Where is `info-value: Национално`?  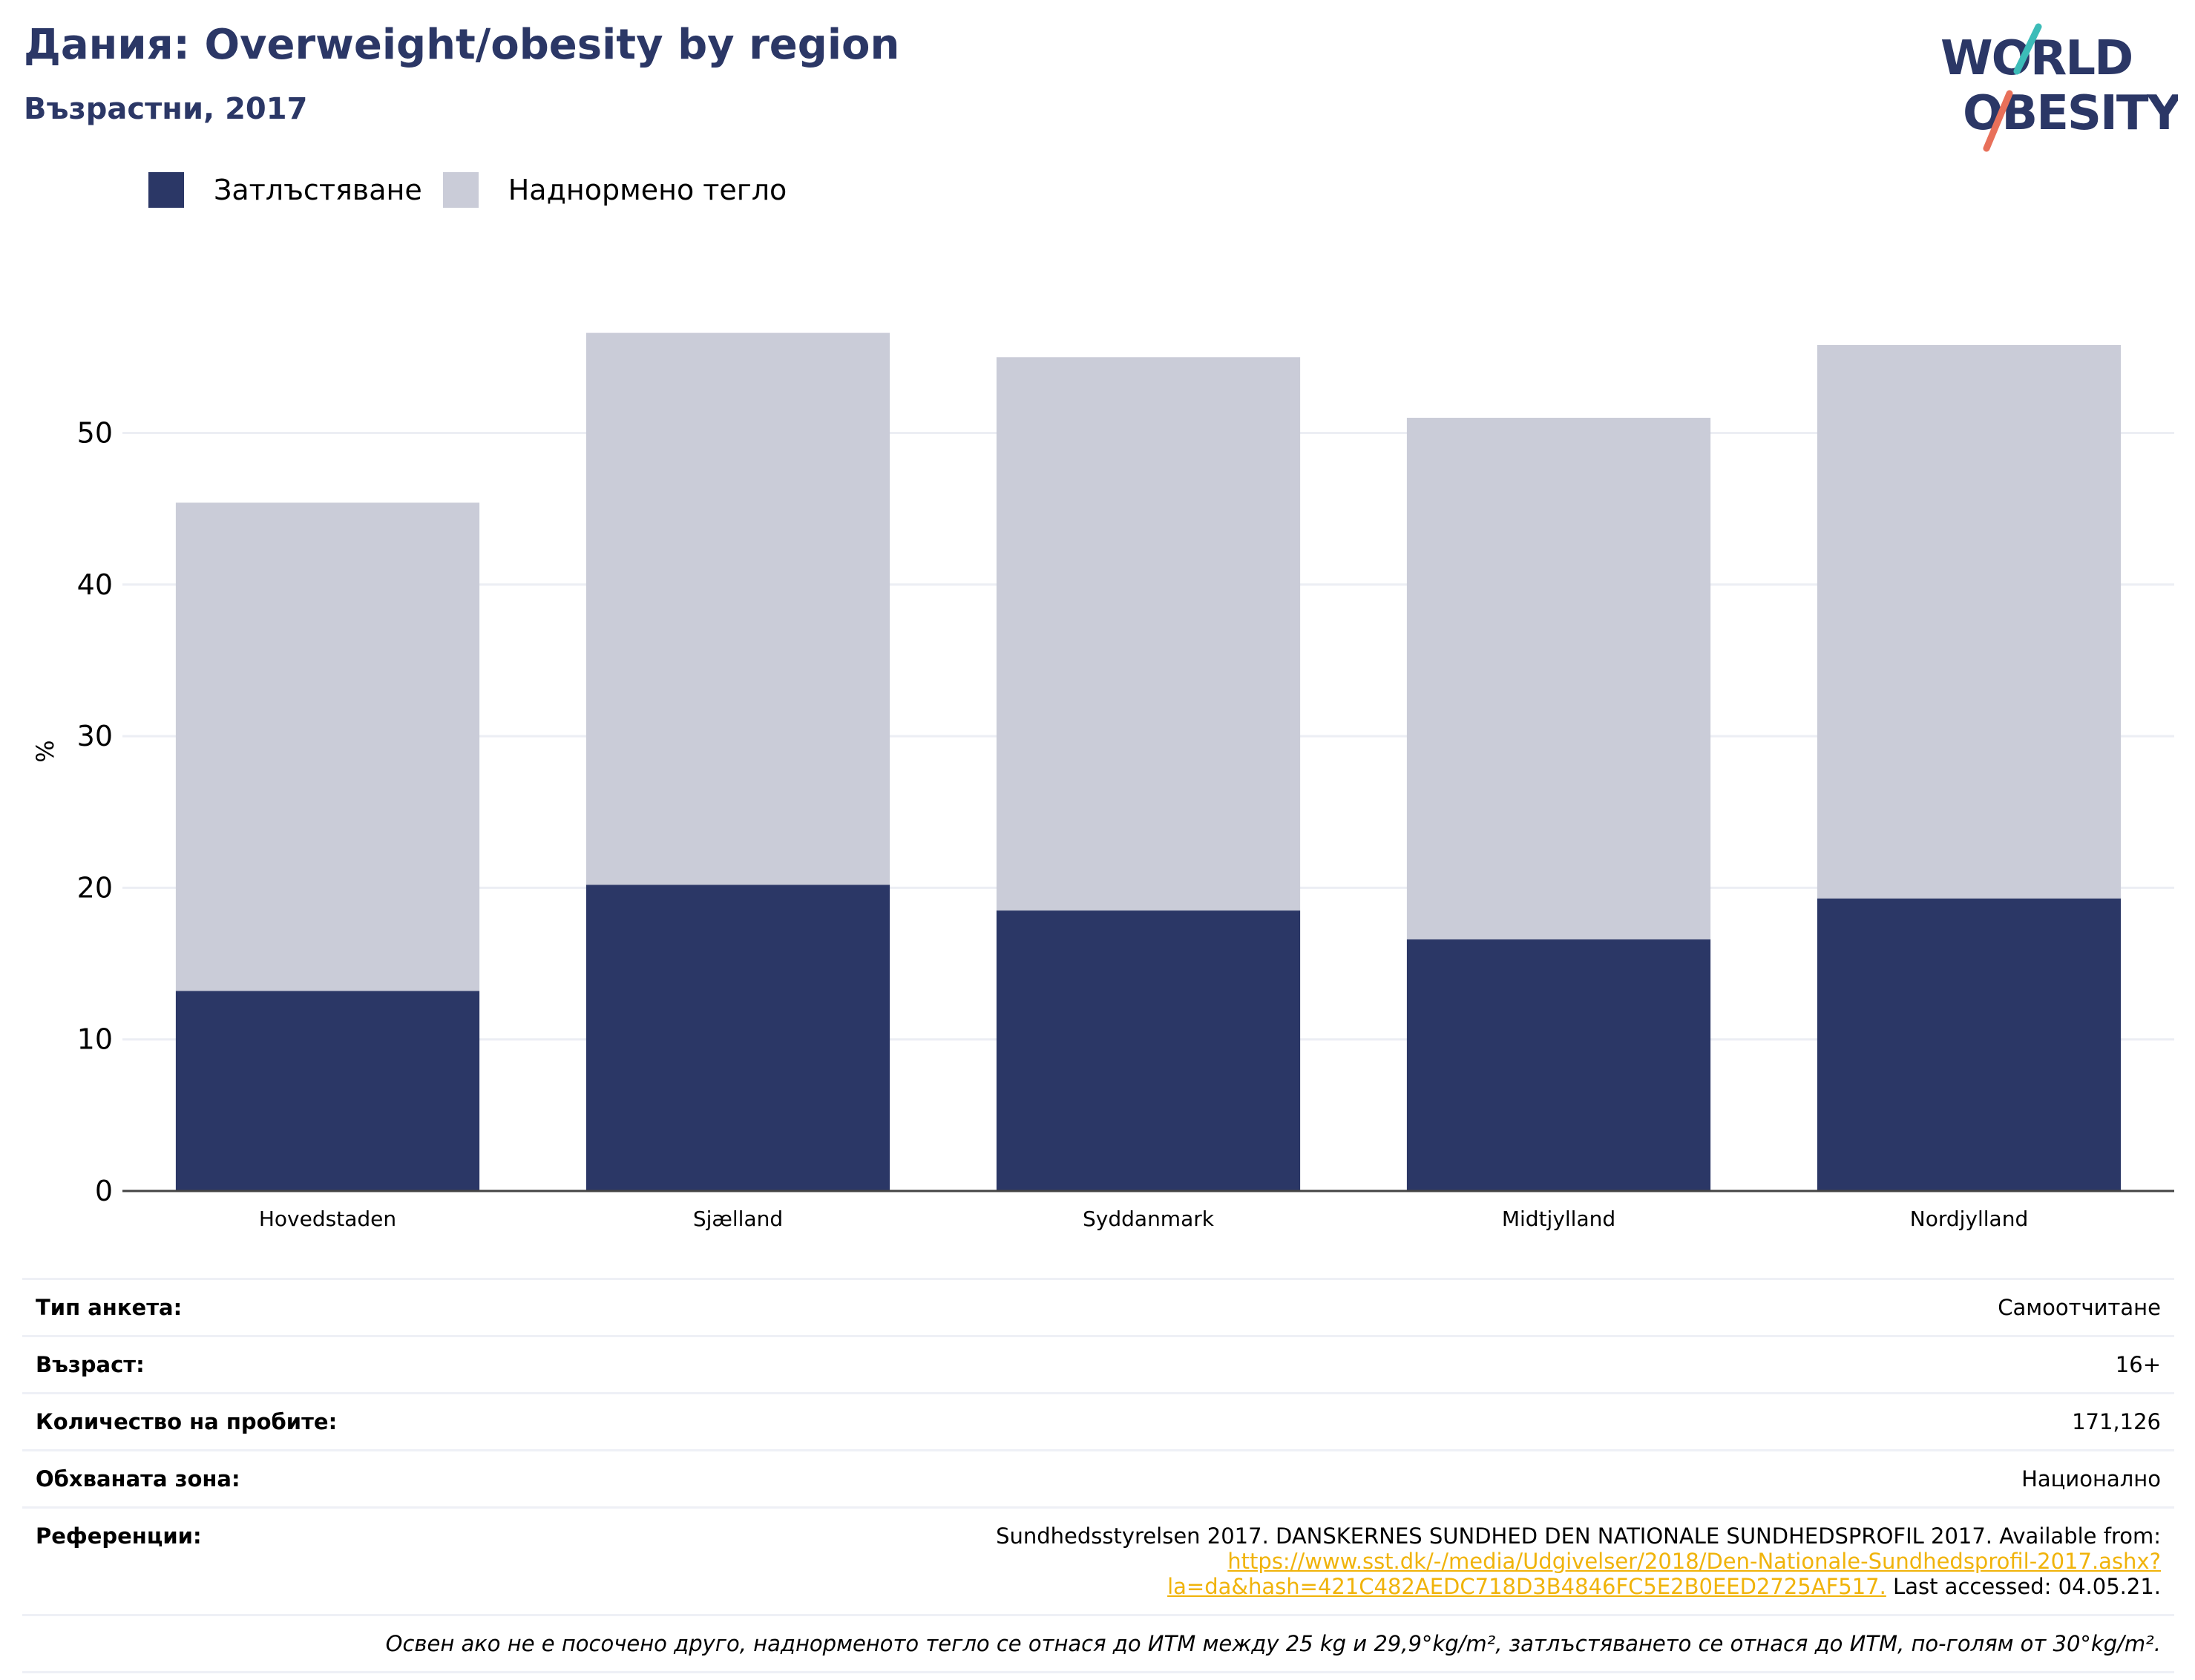 info-value: Национално is located at coordinates (2091, 1479).